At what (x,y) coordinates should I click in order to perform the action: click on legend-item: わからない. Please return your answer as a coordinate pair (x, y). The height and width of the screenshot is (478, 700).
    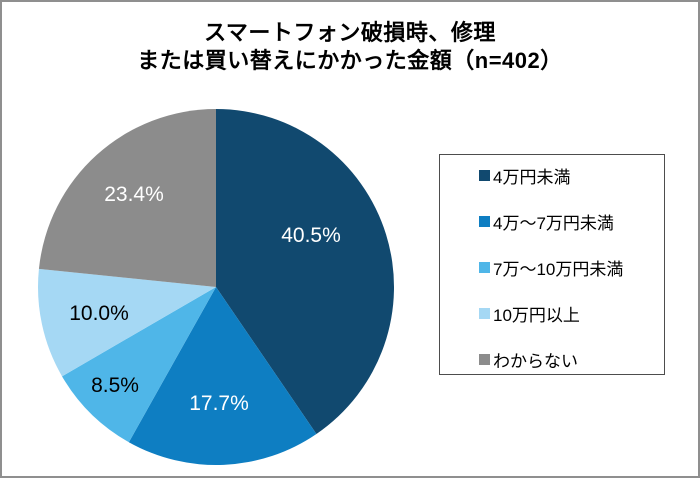
    Looking at the image, I should click on (569, 359).